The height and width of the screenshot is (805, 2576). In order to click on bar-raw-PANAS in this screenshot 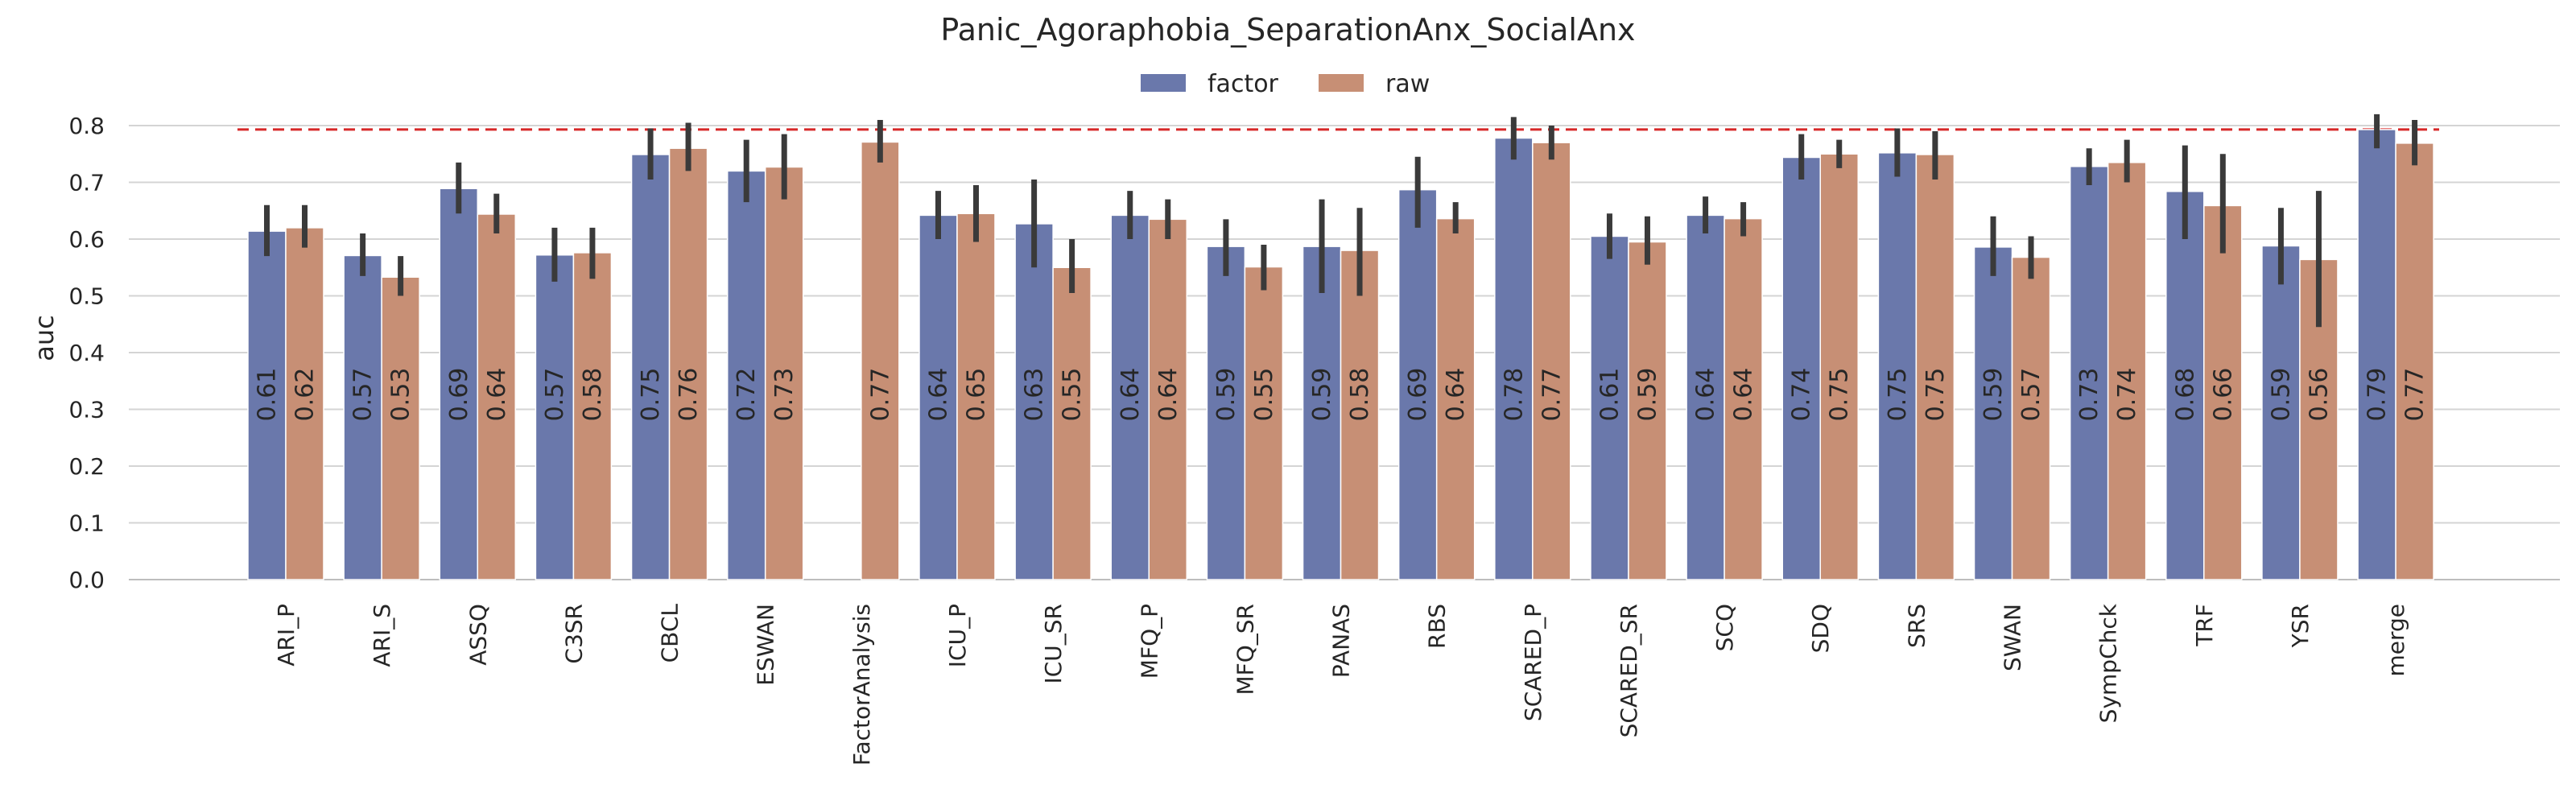, I will do `click(1360, 415)`.